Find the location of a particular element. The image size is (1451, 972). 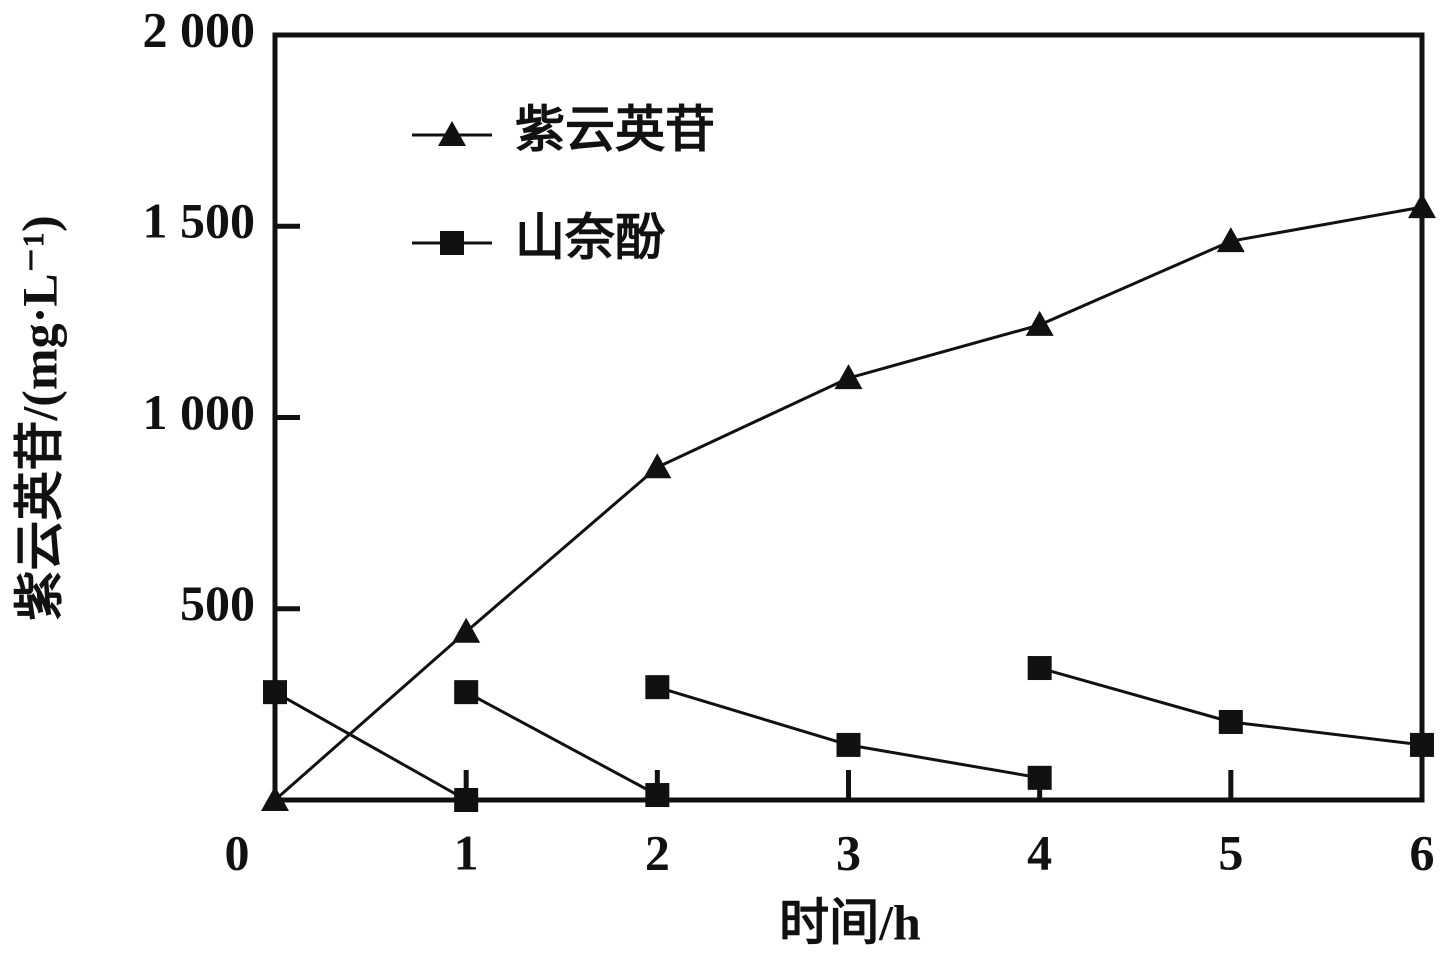

x-axis-label: 时间/h is located at coordinates (850, 922).